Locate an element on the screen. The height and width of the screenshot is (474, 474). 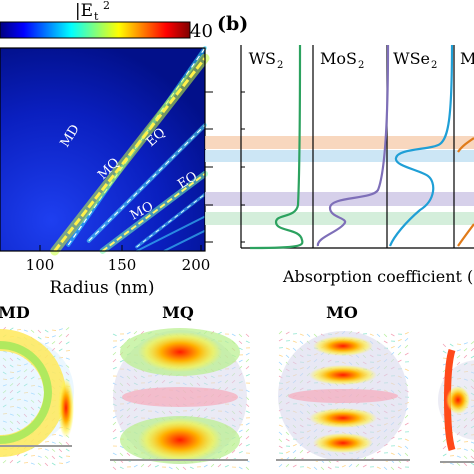
field-map-fourth is located at coordinates (456, 404).